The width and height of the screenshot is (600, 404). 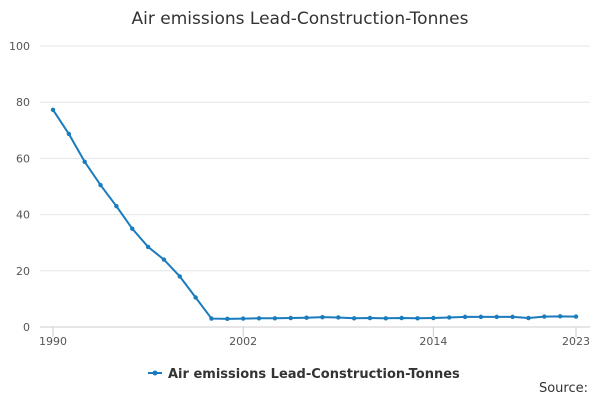 What do you see at coordinates (23, 215) in the screenshot?
I see `y-tick-label: 40` at bounding box center [23, 215].